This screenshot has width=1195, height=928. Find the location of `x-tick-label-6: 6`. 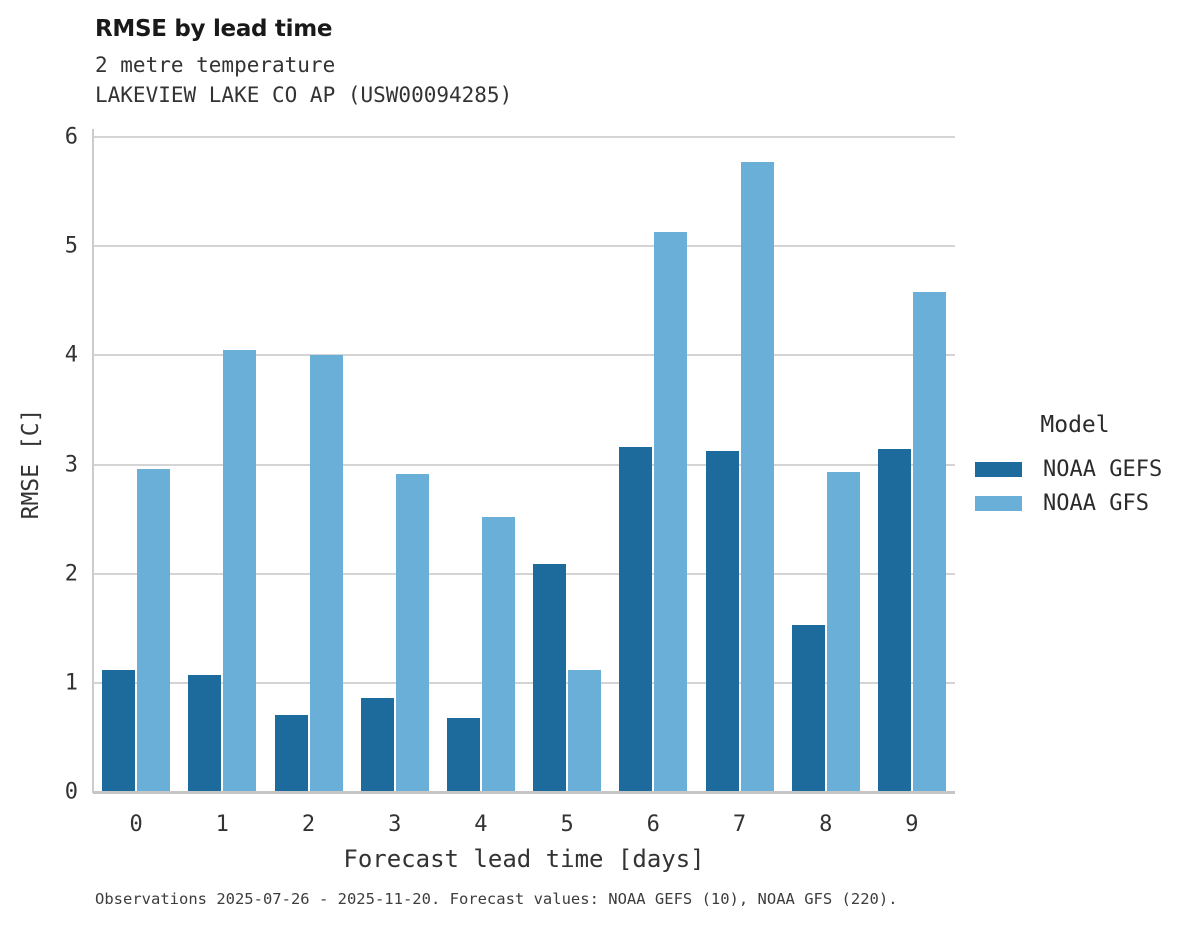

x-tick-label-6: 6 is located at coordinates (653, 824).